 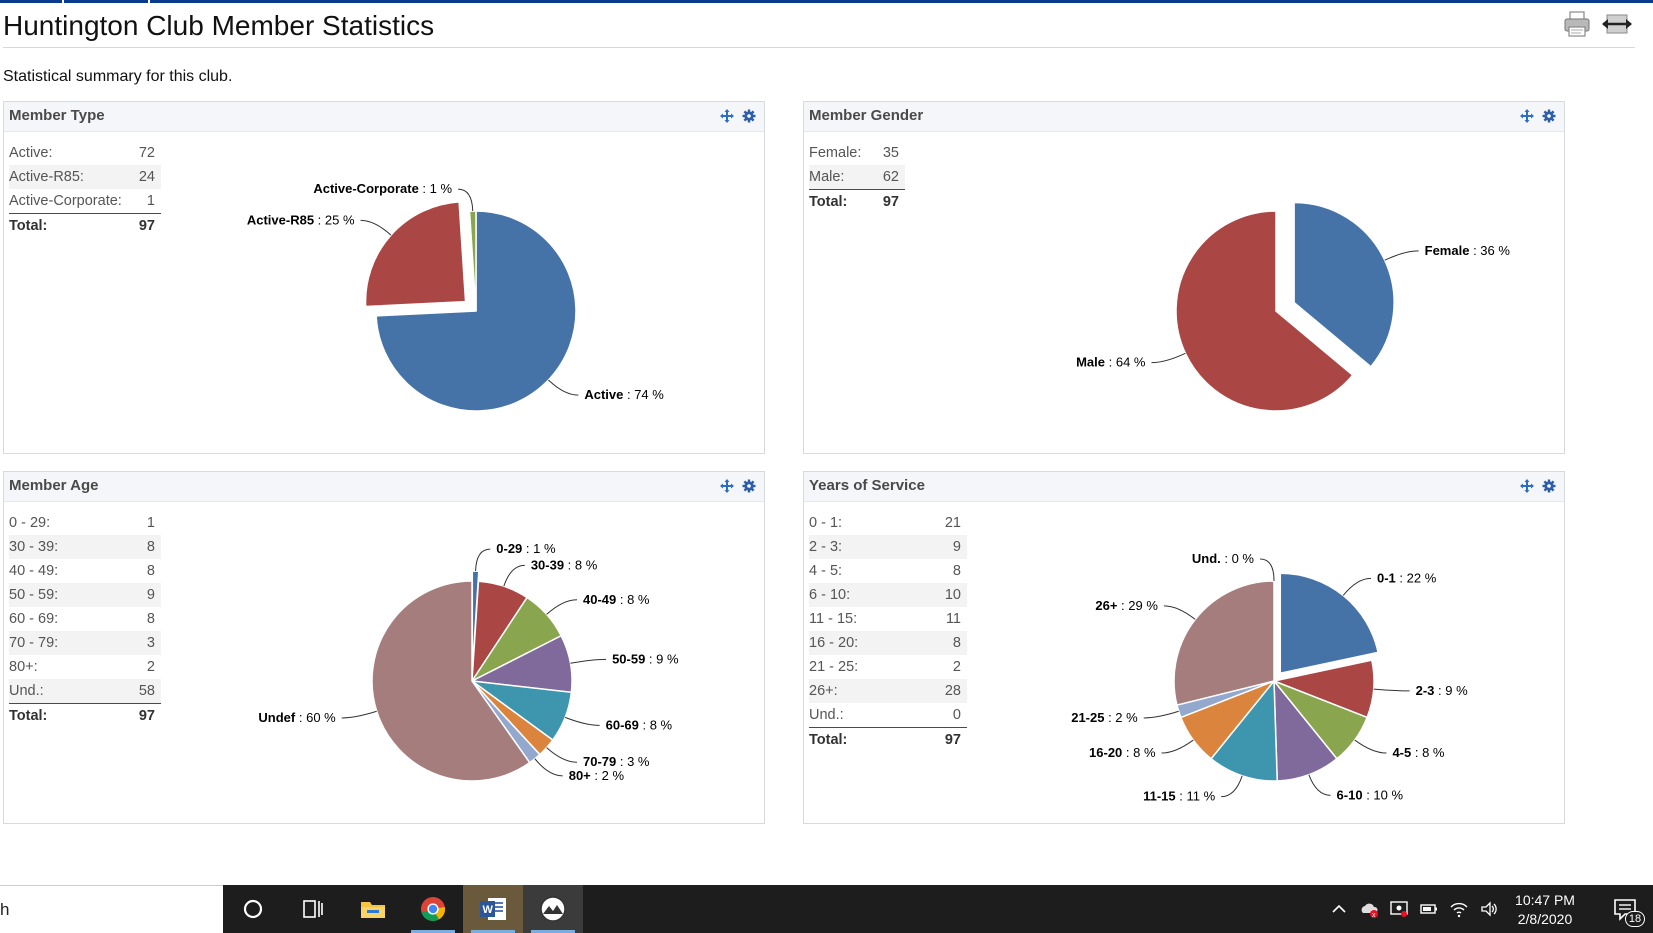 What do you see at coordinates (865, 643) in the screenshot?
I see `row-label: 16 - 20:` at bounding box center [865, 643].